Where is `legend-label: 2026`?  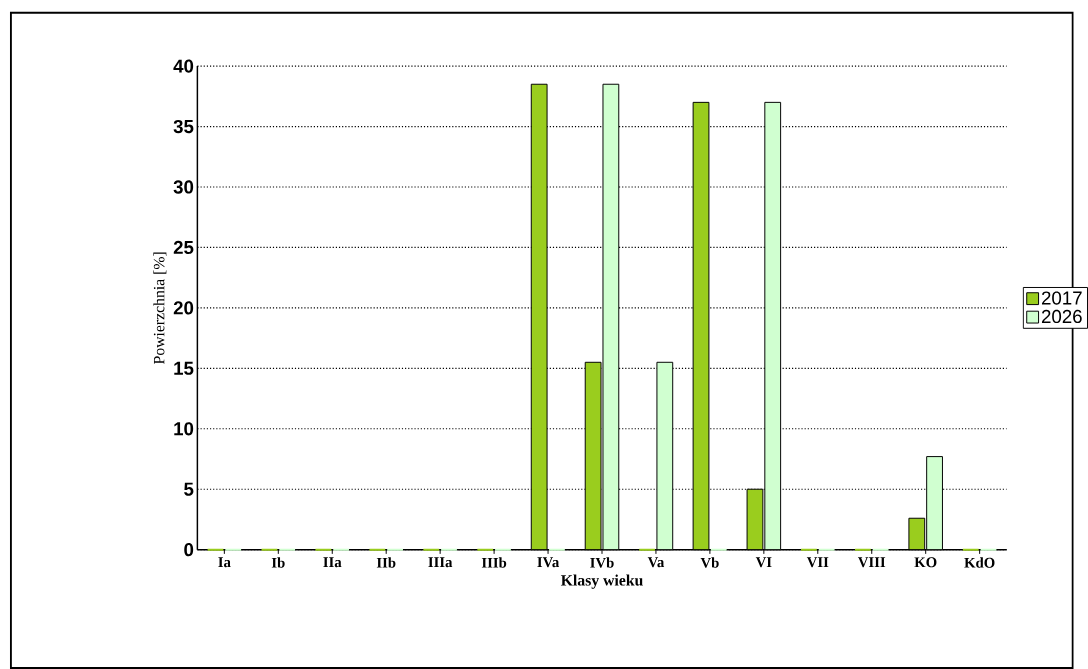 legend-label: 2026 is located at coordinates (1061, 316).